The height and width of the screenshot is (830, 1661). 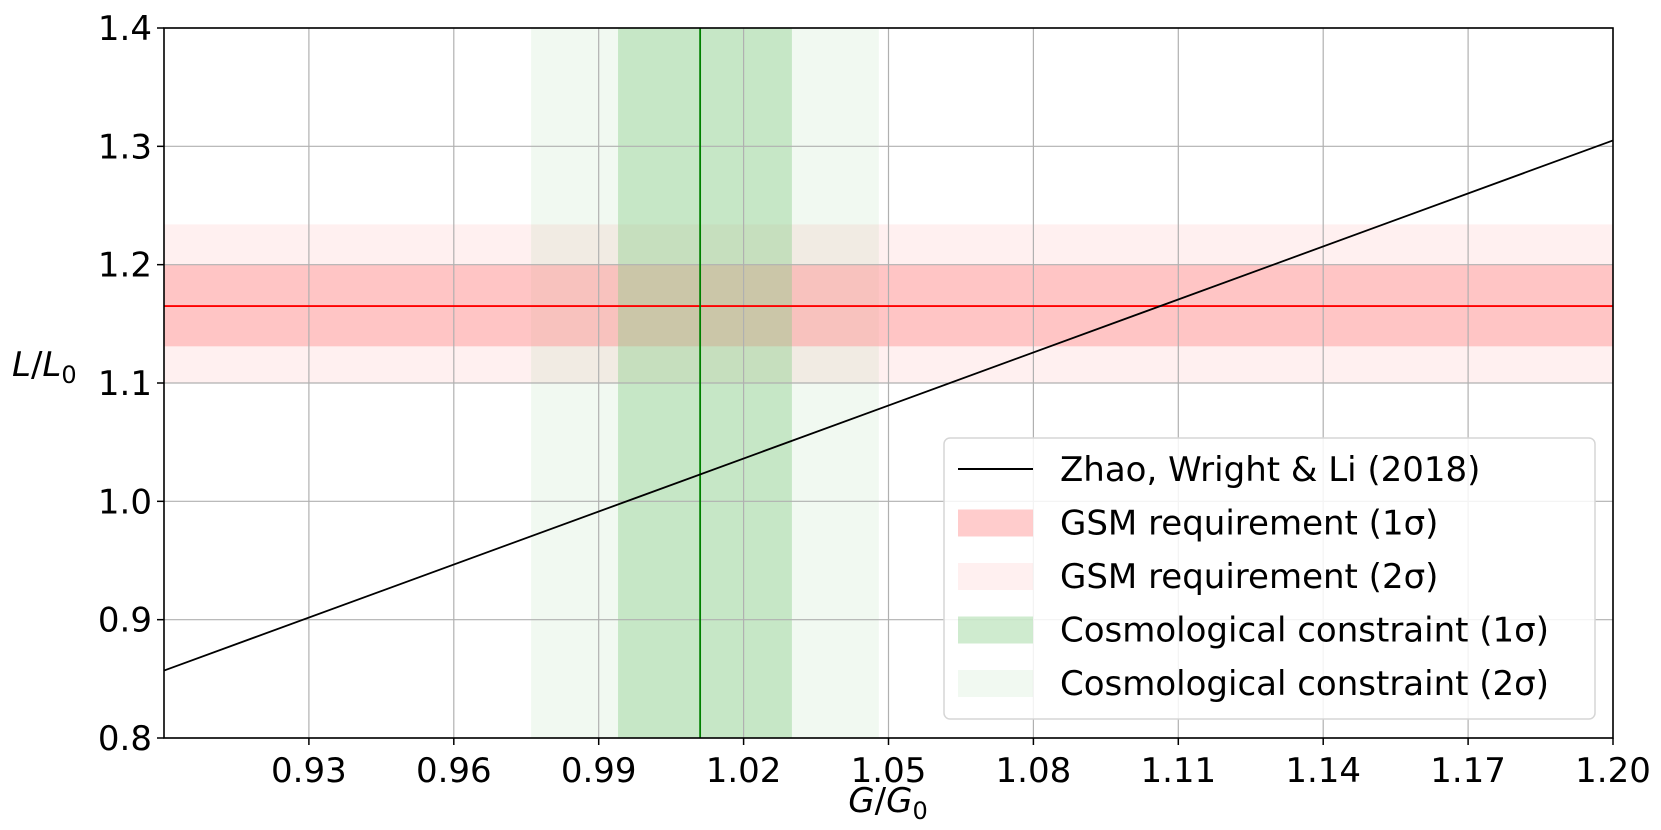 What do you see at coordinates (1323, 771) in the screenshot?
I see `x-tick-label: 1.14` at bounding box center [1323, 771].